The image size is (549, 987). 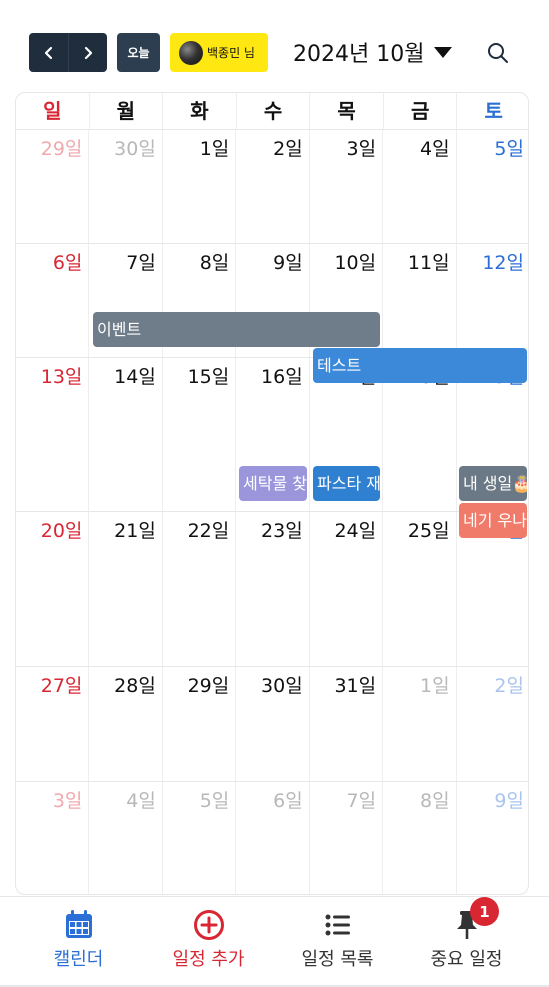 I want to click on day-cell: 10일, so click(x=347, y=300).